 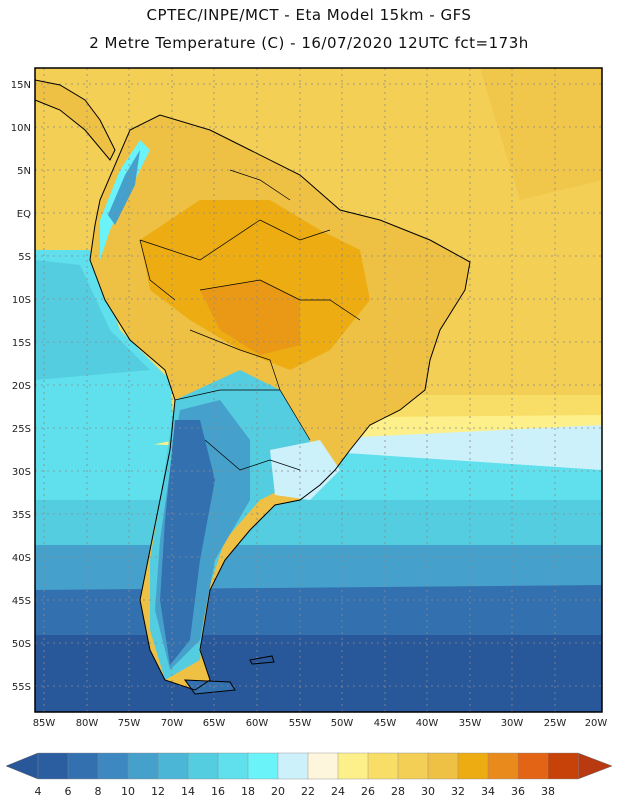 What do you see at coordinates (427, 723) in the screenshot?
I see `lon-tick: 40W` at bounding box center [427, 723].